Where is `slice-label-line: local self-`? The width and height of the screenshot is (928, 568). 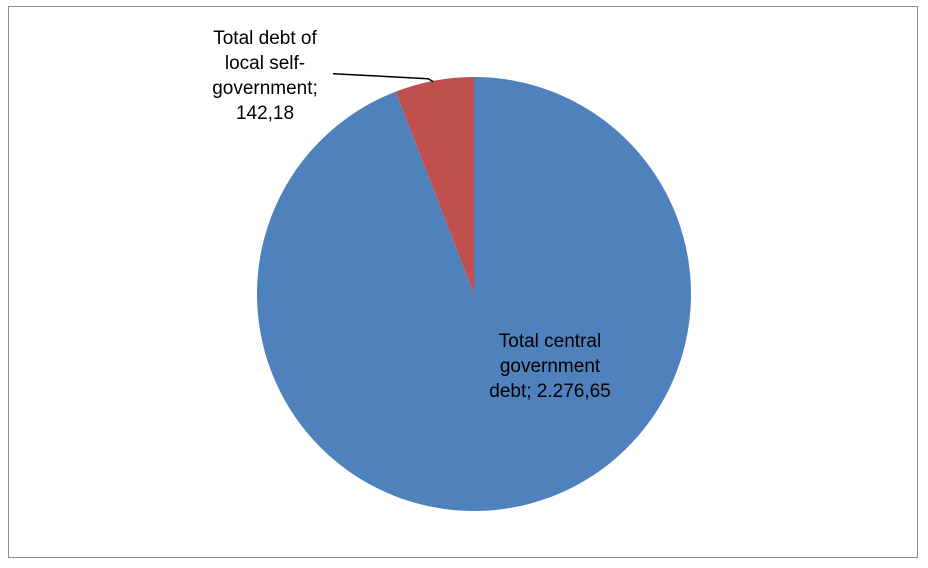 slice-label-line: local self- is located at coordinates (265, 63).